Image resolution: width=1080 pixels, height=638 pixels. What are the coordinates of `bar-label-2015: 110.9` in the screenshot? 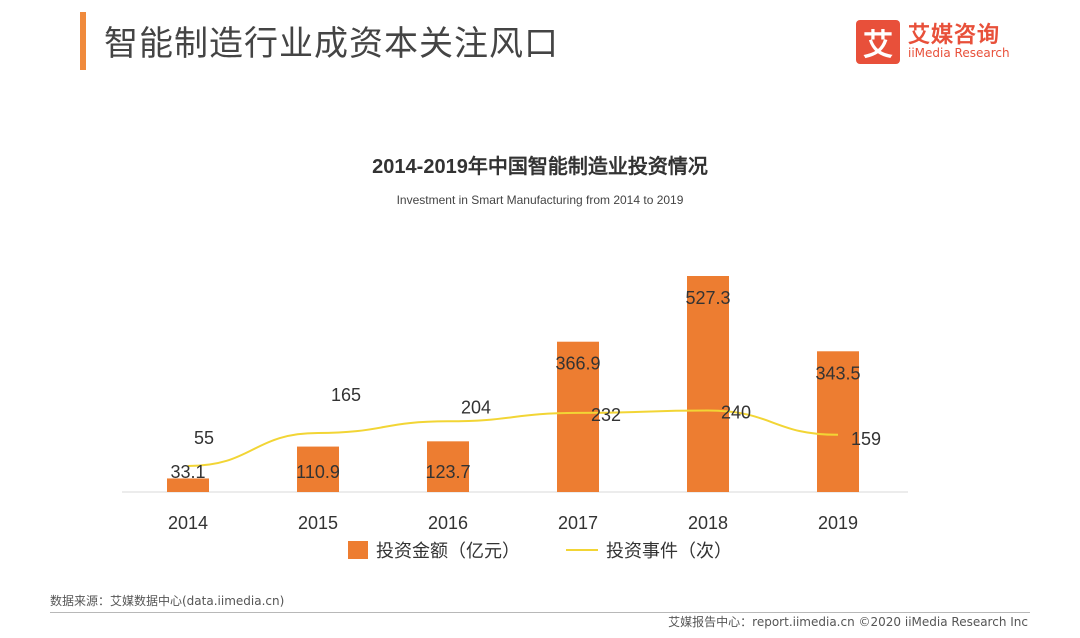 It's located at (318, 472).